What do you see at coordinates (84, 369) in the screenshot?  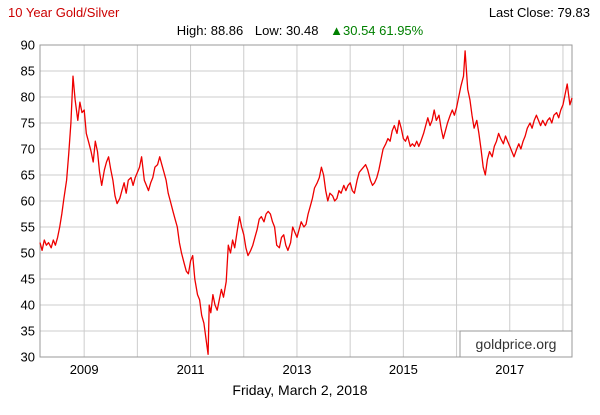 I see `x-tick-label: 2009` at bounding box center [84, 369].